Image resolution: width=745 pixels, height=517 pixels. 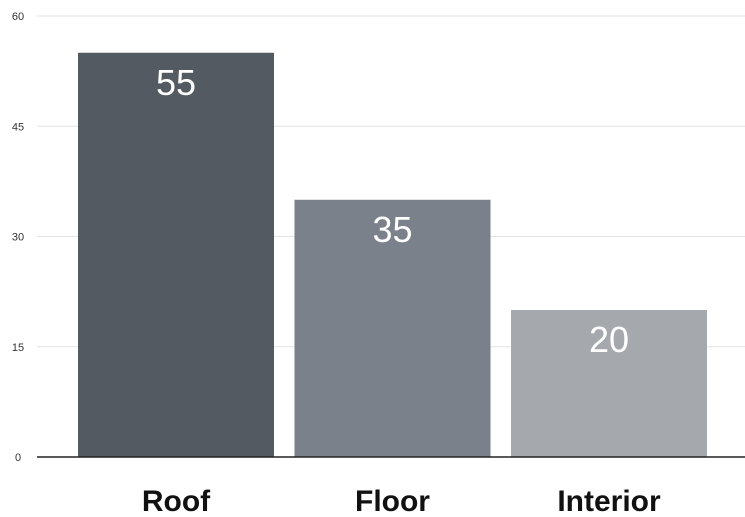 What do you see at coordinates (392, 328) in the screenshot?
I see `bar-floor` at bounding box center [392, 328].